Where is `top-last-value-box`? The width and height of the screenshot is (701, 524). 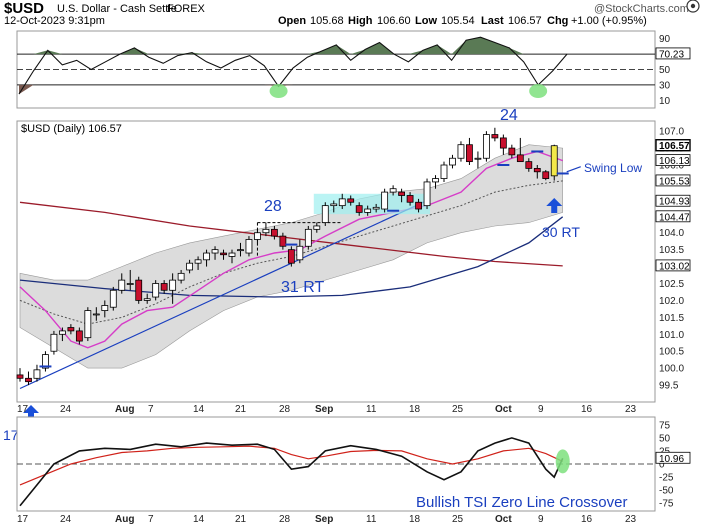 top-last-value-box is located at coordinates (673, 53).